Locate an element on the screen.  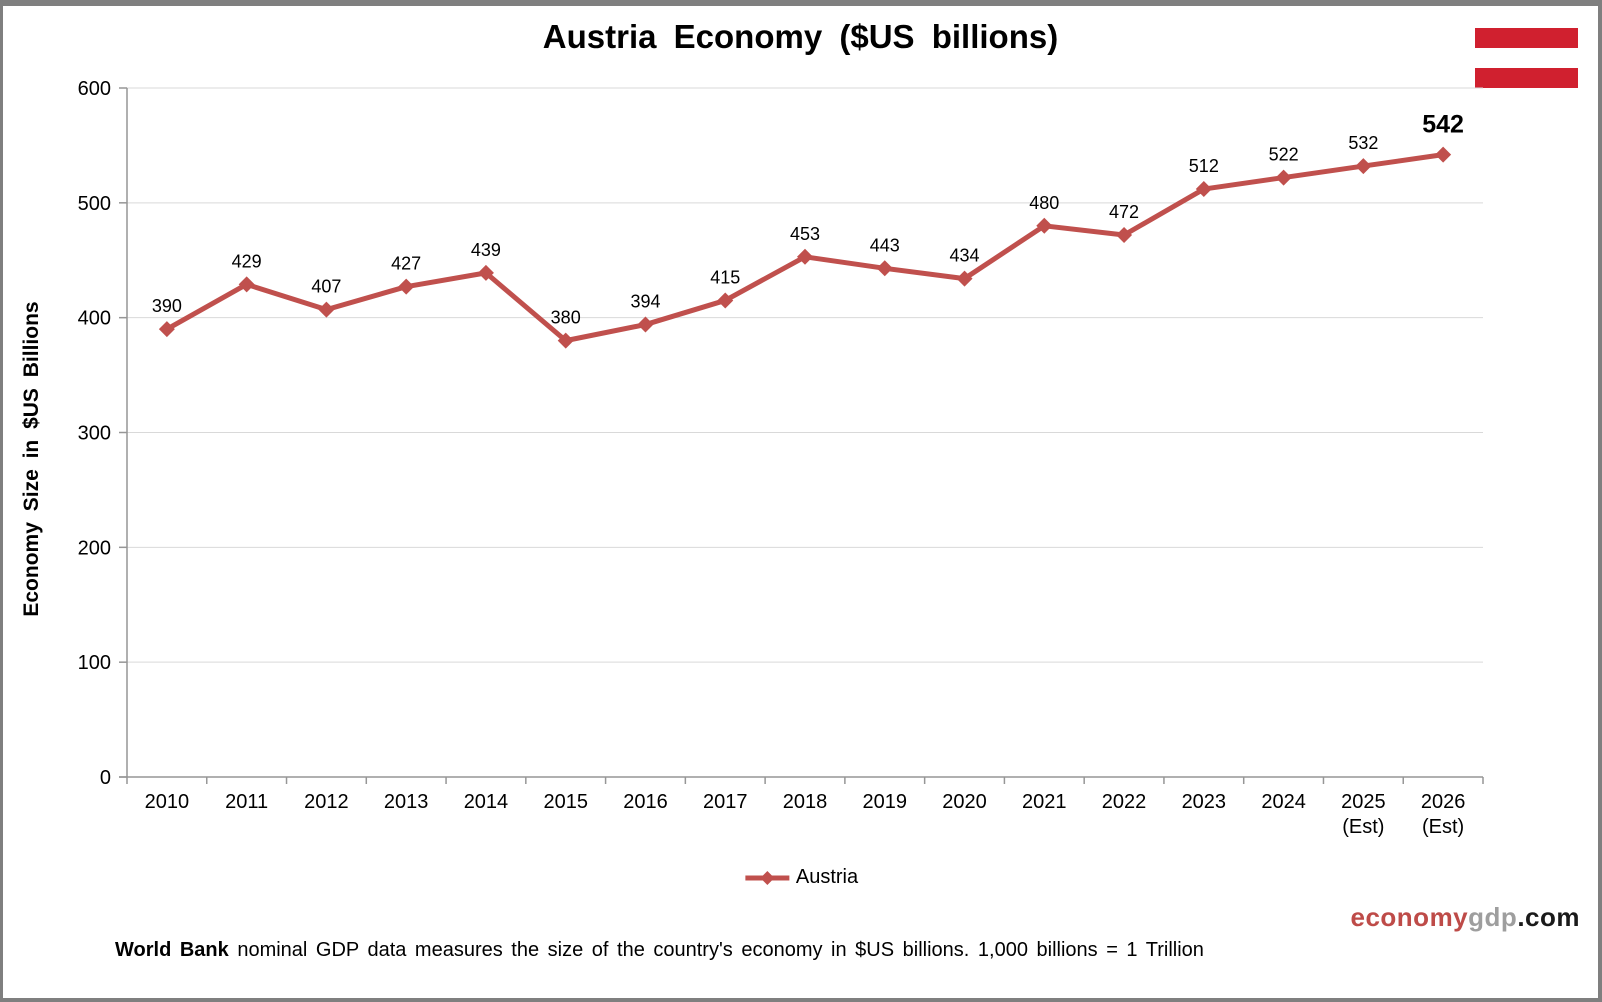
data-point-label: 434 is located at coordinates (965, 256).